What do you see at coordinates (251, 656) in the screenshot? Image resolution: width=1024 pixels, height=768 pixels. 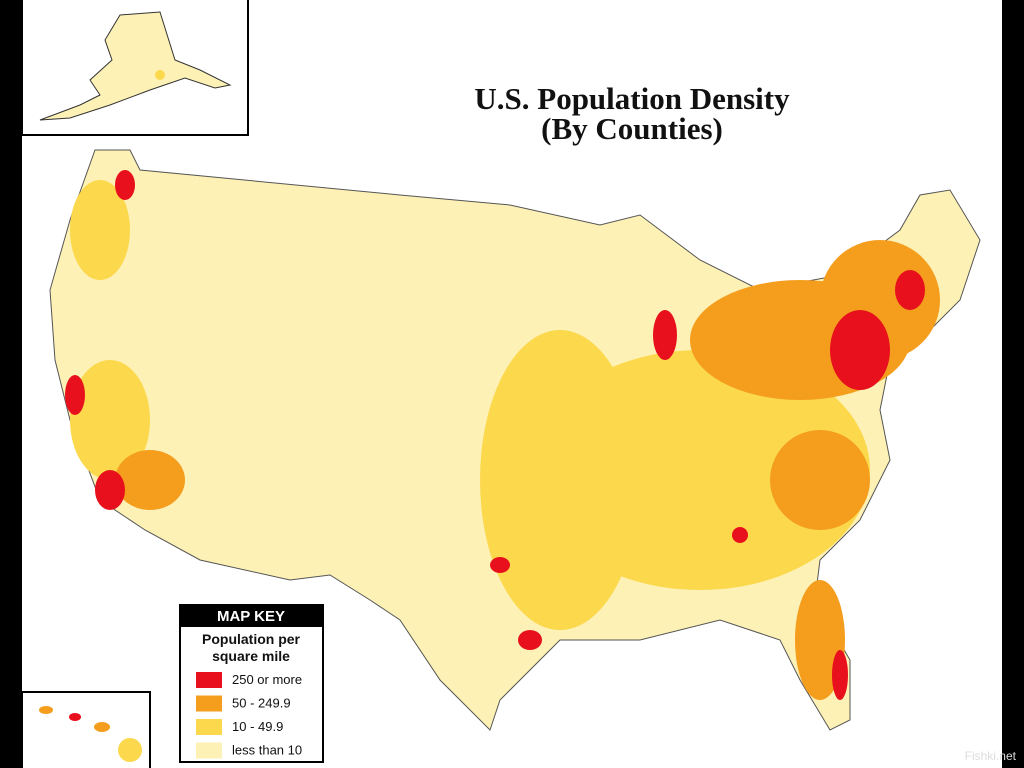 I see `key-subtitle: square mile` at bounding box center [251, 656].